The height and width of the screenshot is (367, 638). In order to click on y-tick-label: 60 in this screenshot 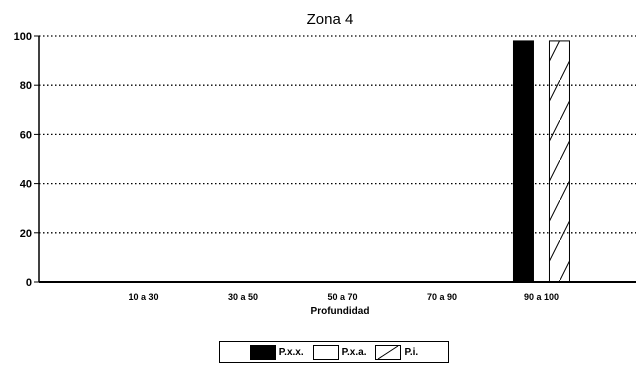, I will do `click(26, 135)`.